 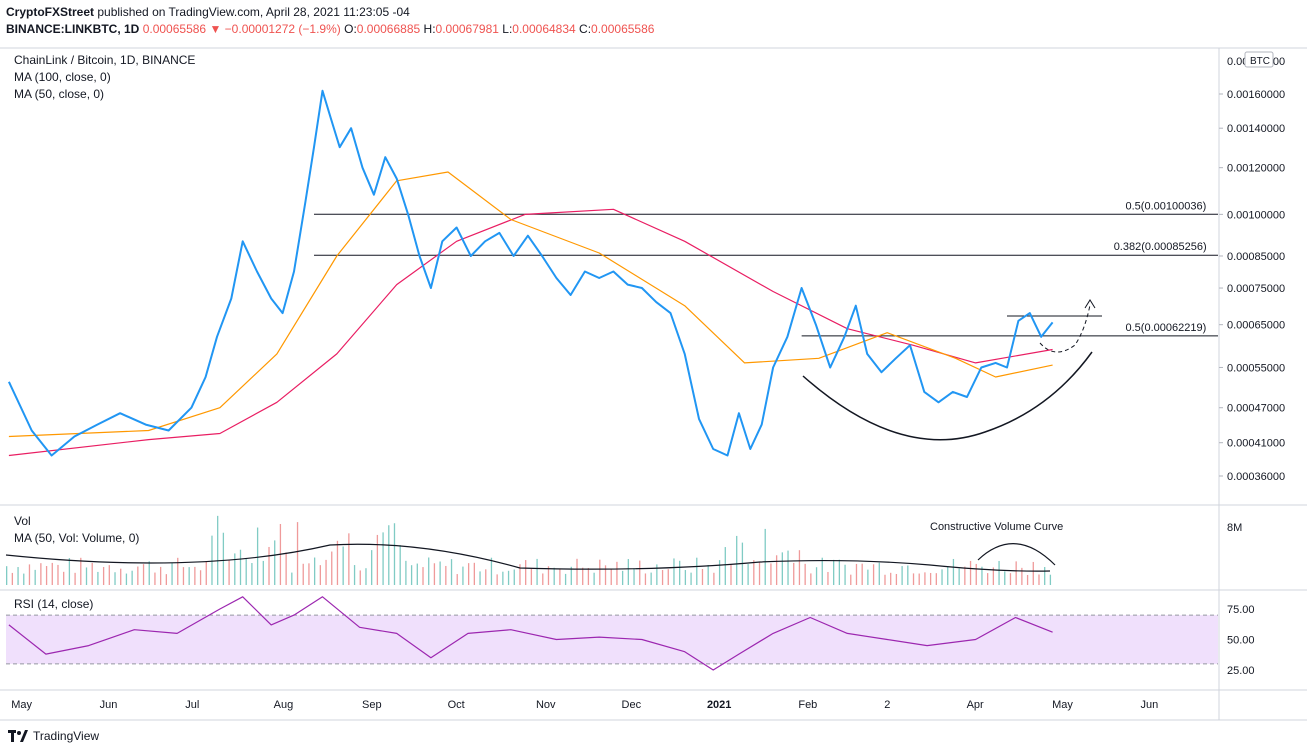 I want to click on high-label: H:, so click(x=429, y=29).